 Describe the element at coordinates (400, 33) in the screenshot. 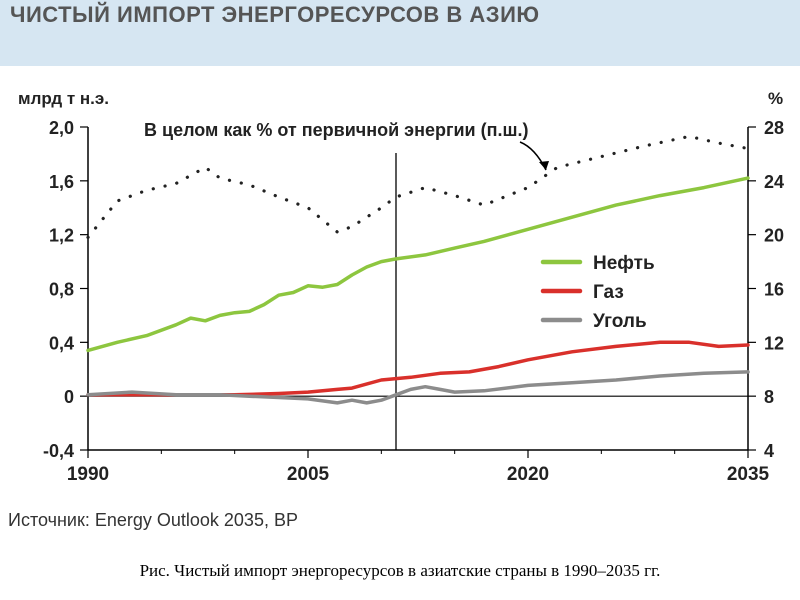

I see `header-banner: ЧИСТЫЙ ИМПОРТ ЭНЕРГОРЕСУРСОВ В АЗИЮ` at that location.